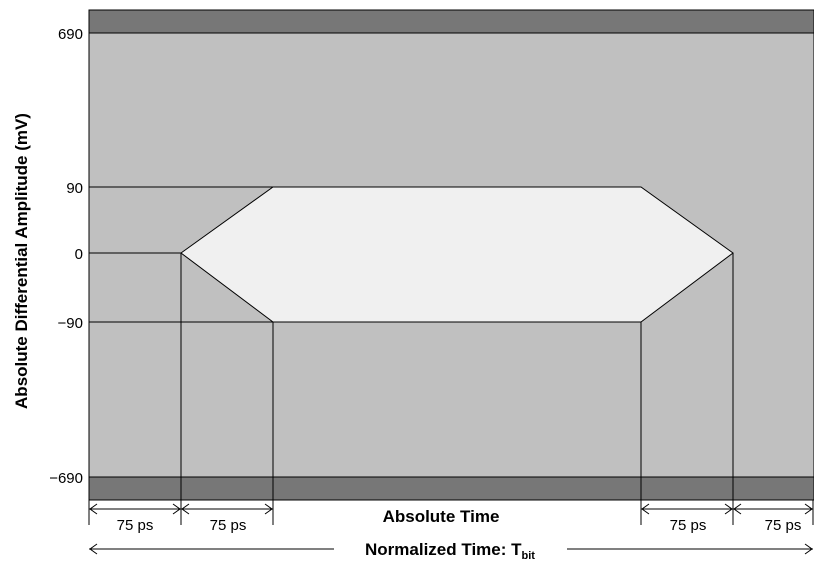 The width and height of the screenshot is (814, 566). What do you see at coordinates (529, 555) in the screenshot?
I see `x-label-normalized-subscript: bit` at bounding box center [529, 555].